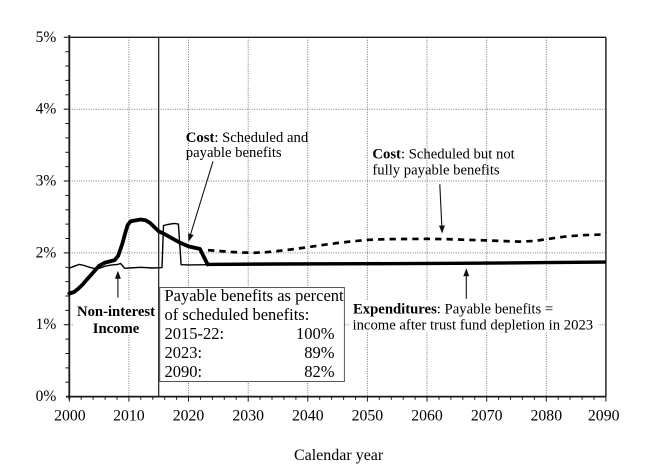  What do you see at coordinates (46, 396) in the screenshot?
I see `svg-text: 0%` at bounding box center [46, 396].